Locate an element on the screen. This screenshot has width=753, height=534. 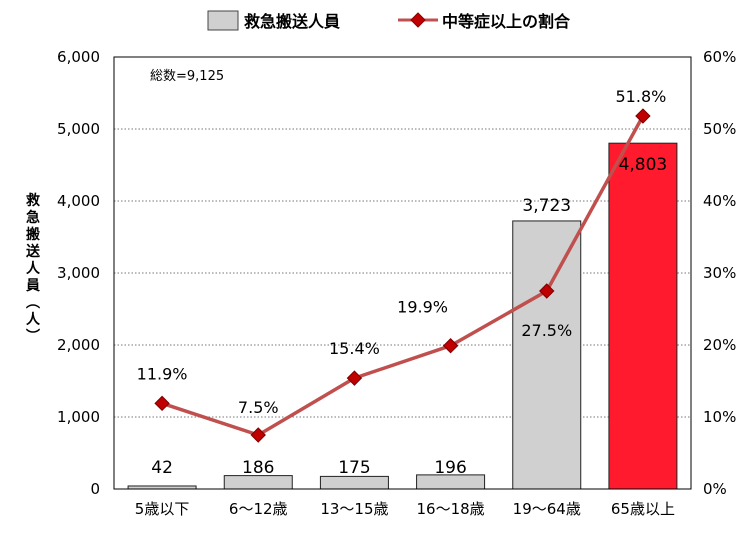
x-tick-label: 16～18歳 is located at coordinates (450, 509).